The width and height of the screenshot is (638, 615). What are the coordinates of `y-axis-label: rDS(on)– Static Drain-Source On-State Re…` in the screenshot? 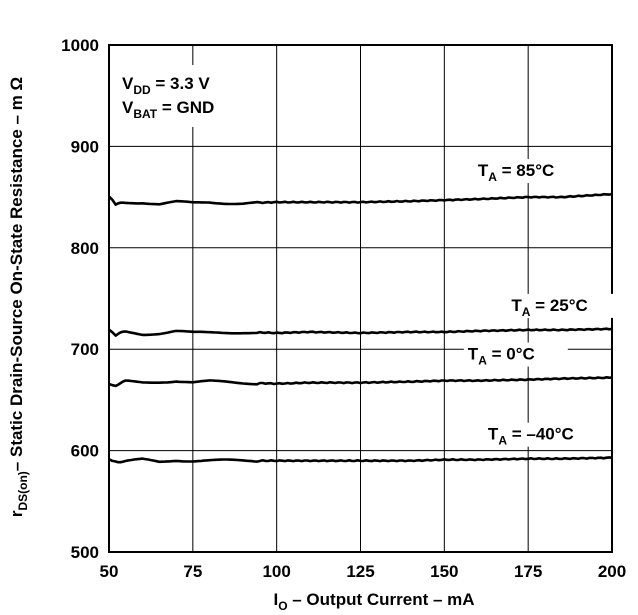 It's located at (18, 297).